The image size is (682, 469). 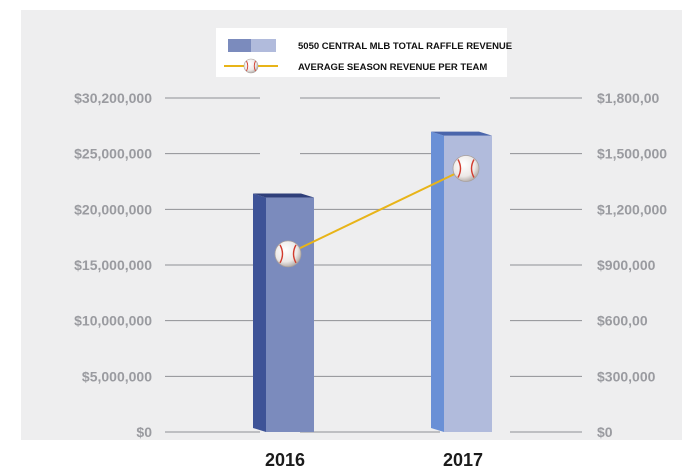 What do you see at coordinates (144, 432) in the screenshot?
I see `left-tick-label: $0` at bounding box center [144, 432].